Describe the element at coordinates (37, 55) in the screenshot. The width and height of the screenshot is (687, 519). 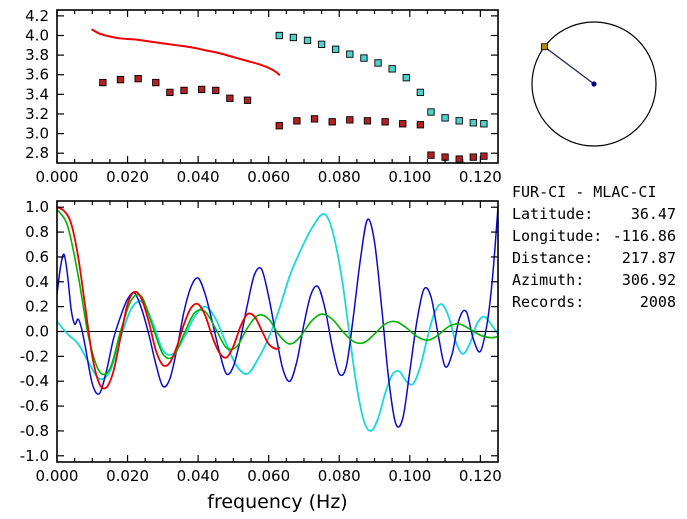
I see `y-tick-label: 3.8` at that location.